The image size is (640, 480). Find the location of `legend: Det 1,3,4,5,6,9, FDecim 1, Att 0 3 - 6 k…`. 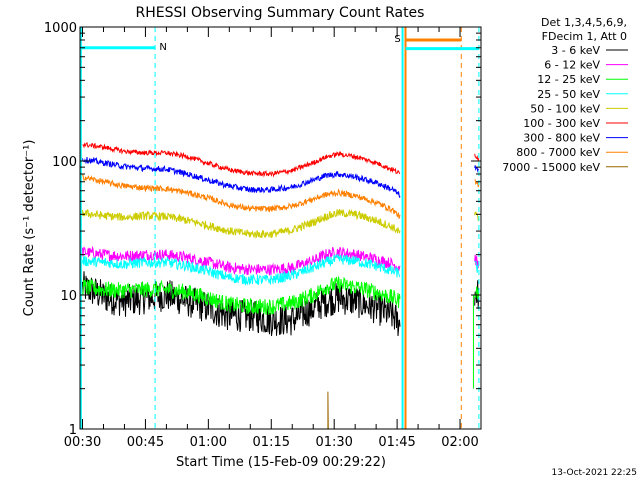

legend: Det 1,3,4,5,6,9, FDecim 1, Att 0 3 - 6 k… is located at coordinates (565, 95).